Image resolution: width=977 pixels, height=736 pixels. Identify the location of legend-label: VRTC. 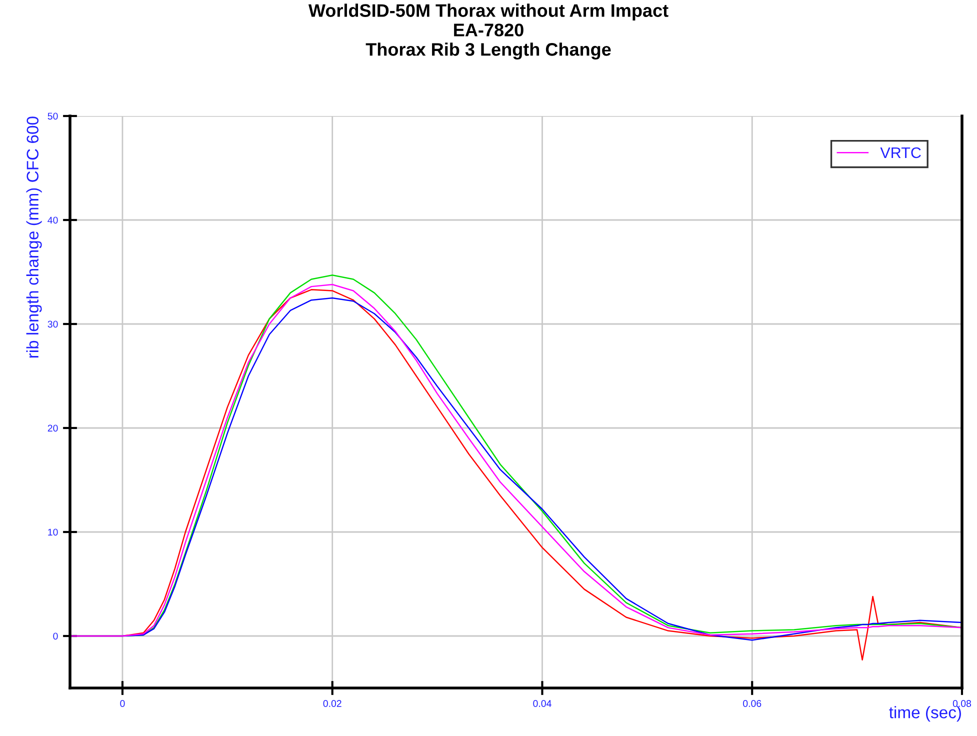
(900, 152).